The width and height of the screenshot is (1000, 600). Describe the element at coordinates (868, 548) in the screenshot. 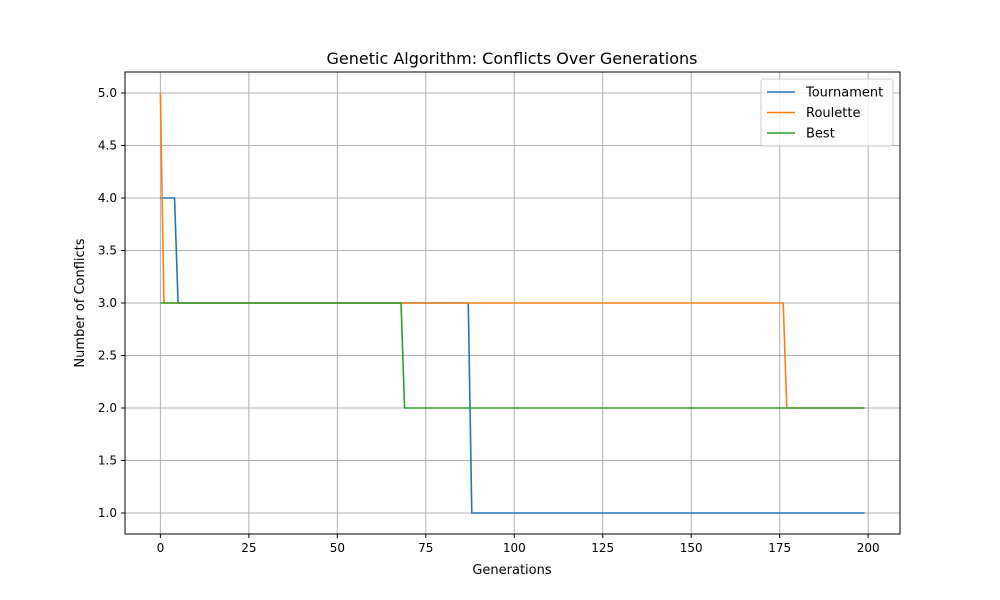

I see `x-tick-label: 200` at that location.